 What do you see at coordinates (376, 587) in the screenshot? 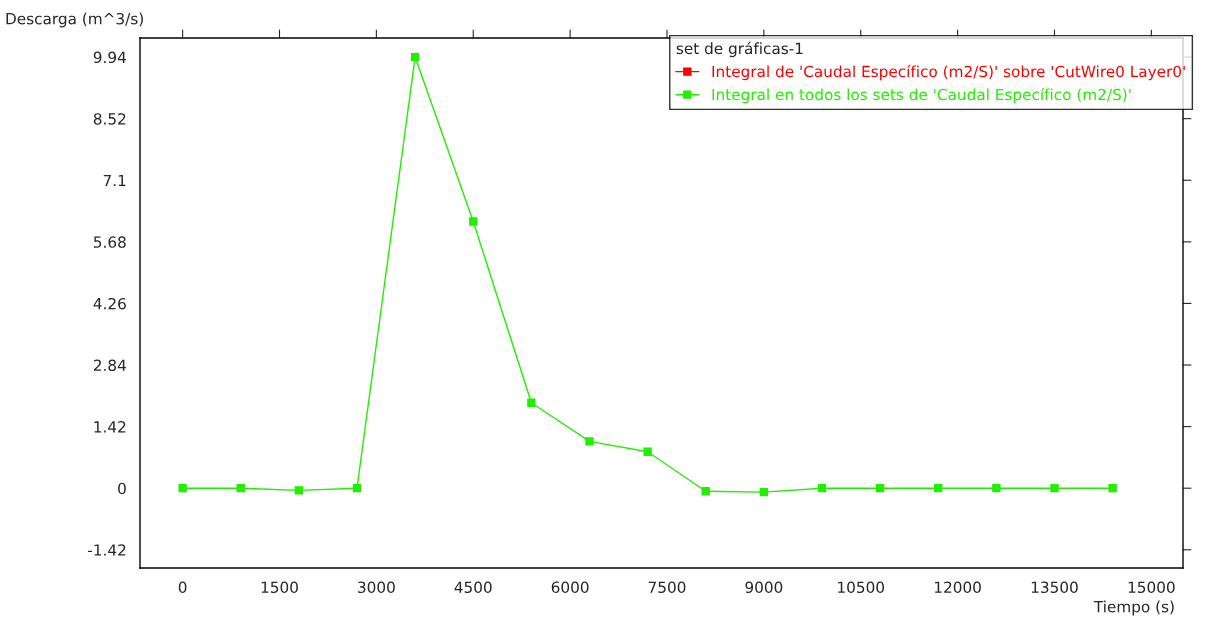
I see `x-tick-label: 3000` at bounding box center [376, 587].